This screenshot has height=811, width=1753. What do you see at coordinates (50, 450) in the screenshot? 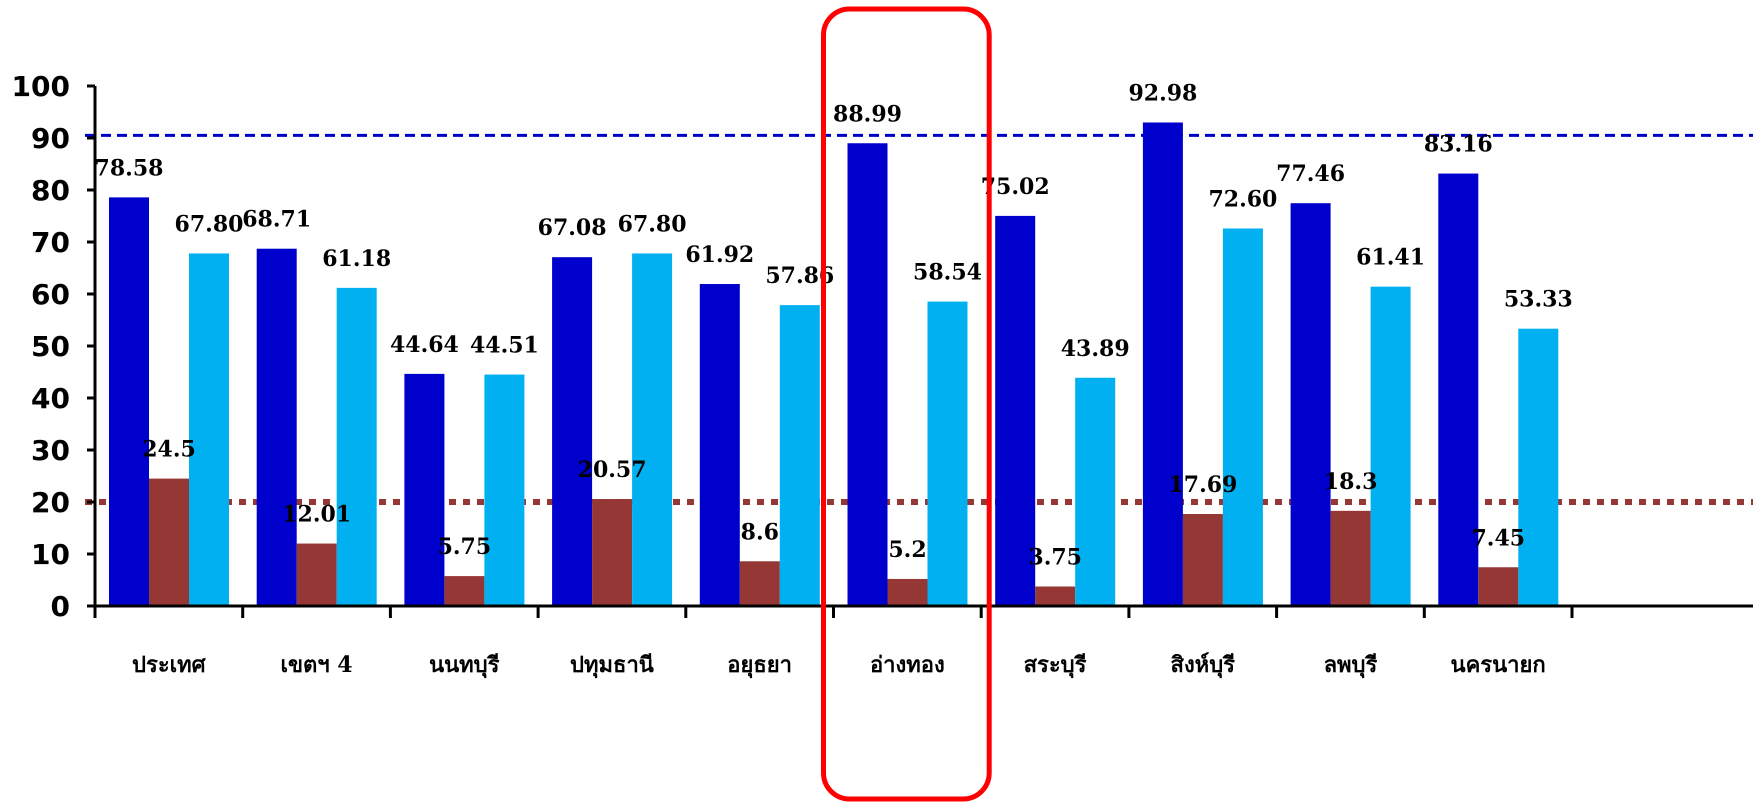
I see `y-tick-label: 30` at bounding box center [50, 450].